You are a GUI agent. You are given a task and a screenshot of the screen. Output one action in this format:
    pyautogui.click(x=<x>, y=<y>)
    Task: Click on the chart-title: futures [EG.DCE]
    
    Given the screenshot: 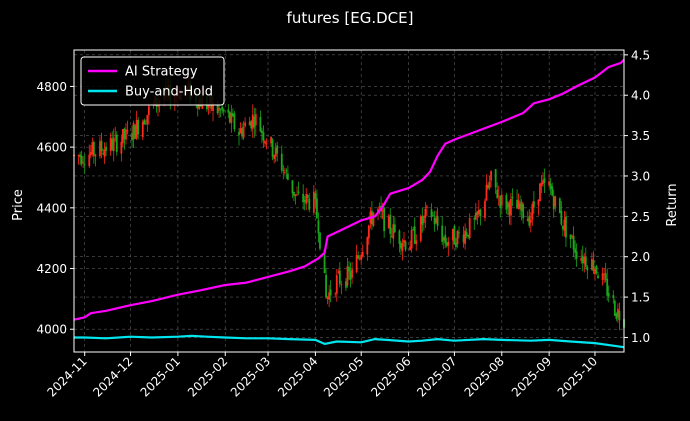 What is the action you would take?
    pyautogui.click(x=350, y=18)
    